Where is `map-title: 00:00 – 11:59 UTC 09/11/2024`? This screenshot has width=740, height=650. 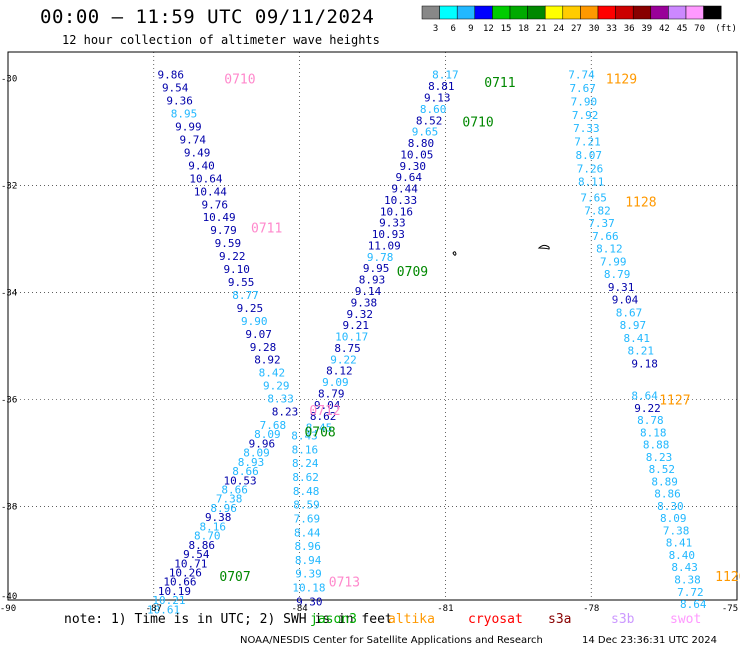
map-title: 00:00 – 11:59 UTC 09/11/2024 is located at coordinates (207, 17).